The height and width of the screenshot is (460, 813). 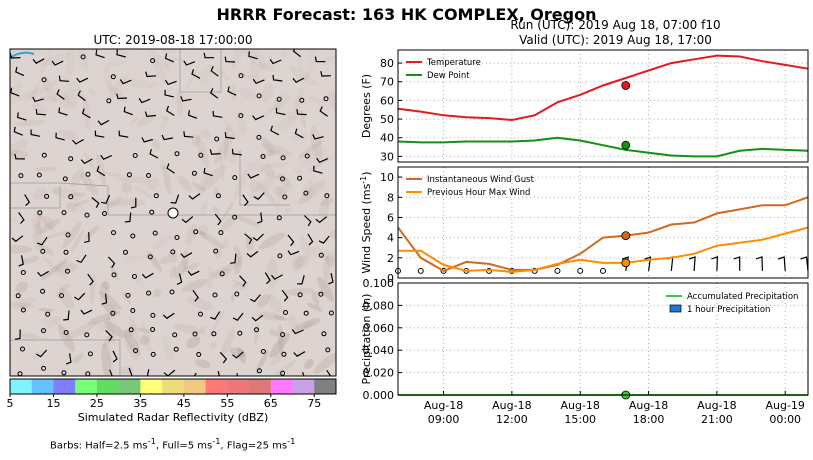 I want to click on colorbar-tick-label: 45, so click(x=184, y=403).